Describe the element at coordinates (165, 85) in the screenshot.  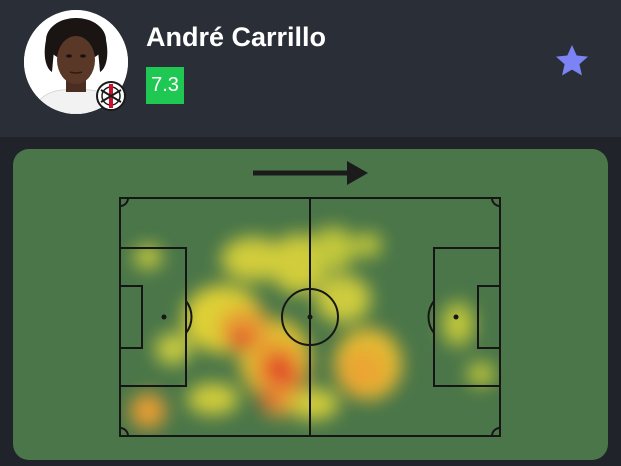
I see `rating-badge: 7.3` at that location.